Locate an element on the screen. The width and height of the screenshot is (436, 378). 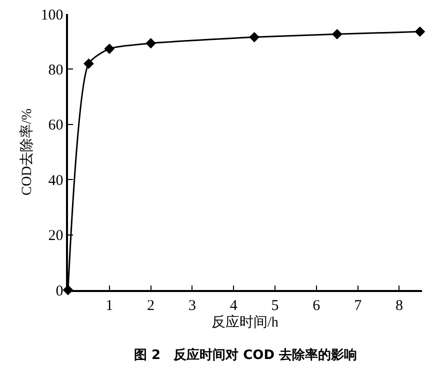
y-tick-label: 20 is located at coordinates (56, 236).